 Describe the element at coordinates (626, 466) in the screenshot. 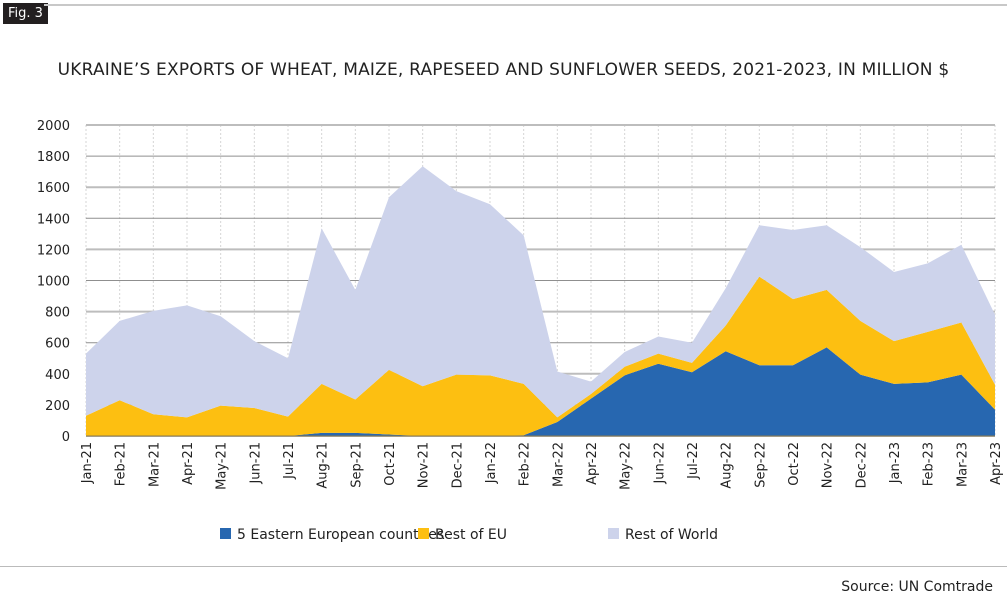

I see `x-tick-label: May-22` at that location.